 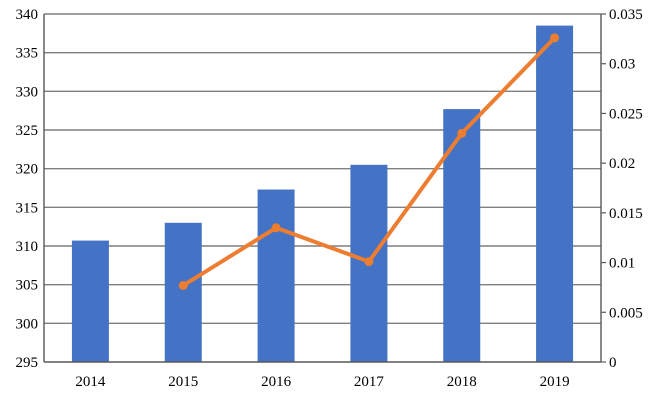 I want to click on x-axis-tick-label: 2014, so click(x=90, y=382).